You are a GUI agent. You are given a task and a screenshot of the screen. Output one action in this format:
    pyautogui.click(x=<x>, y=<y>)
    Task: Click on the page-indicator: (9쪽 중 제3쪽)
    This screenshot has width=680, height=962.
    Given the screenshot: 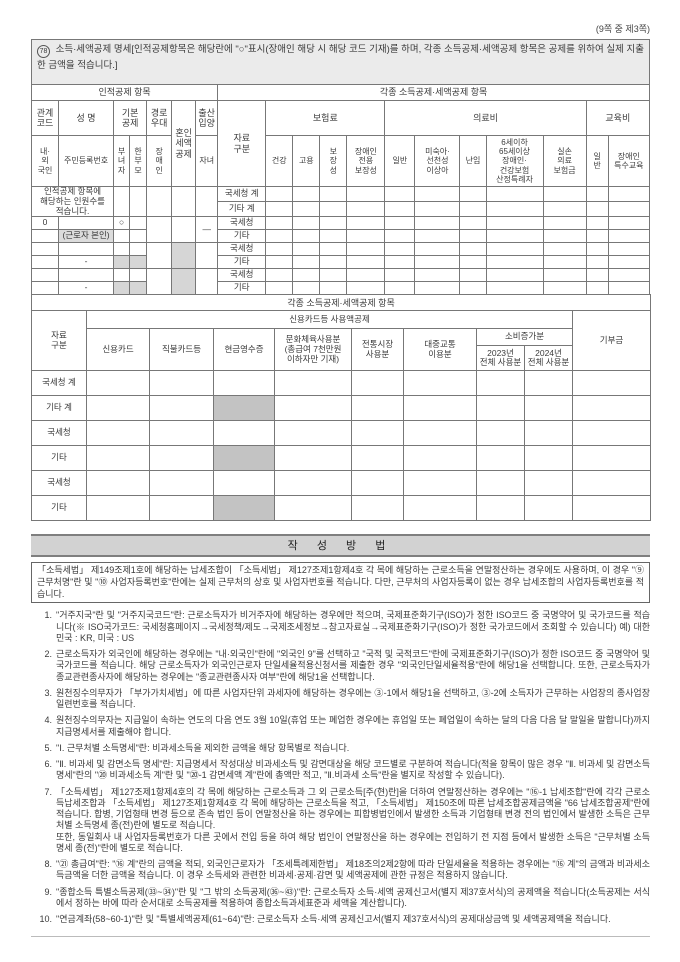 What is the action you would take?
    pyautogui.click(x=622, y=29)
    